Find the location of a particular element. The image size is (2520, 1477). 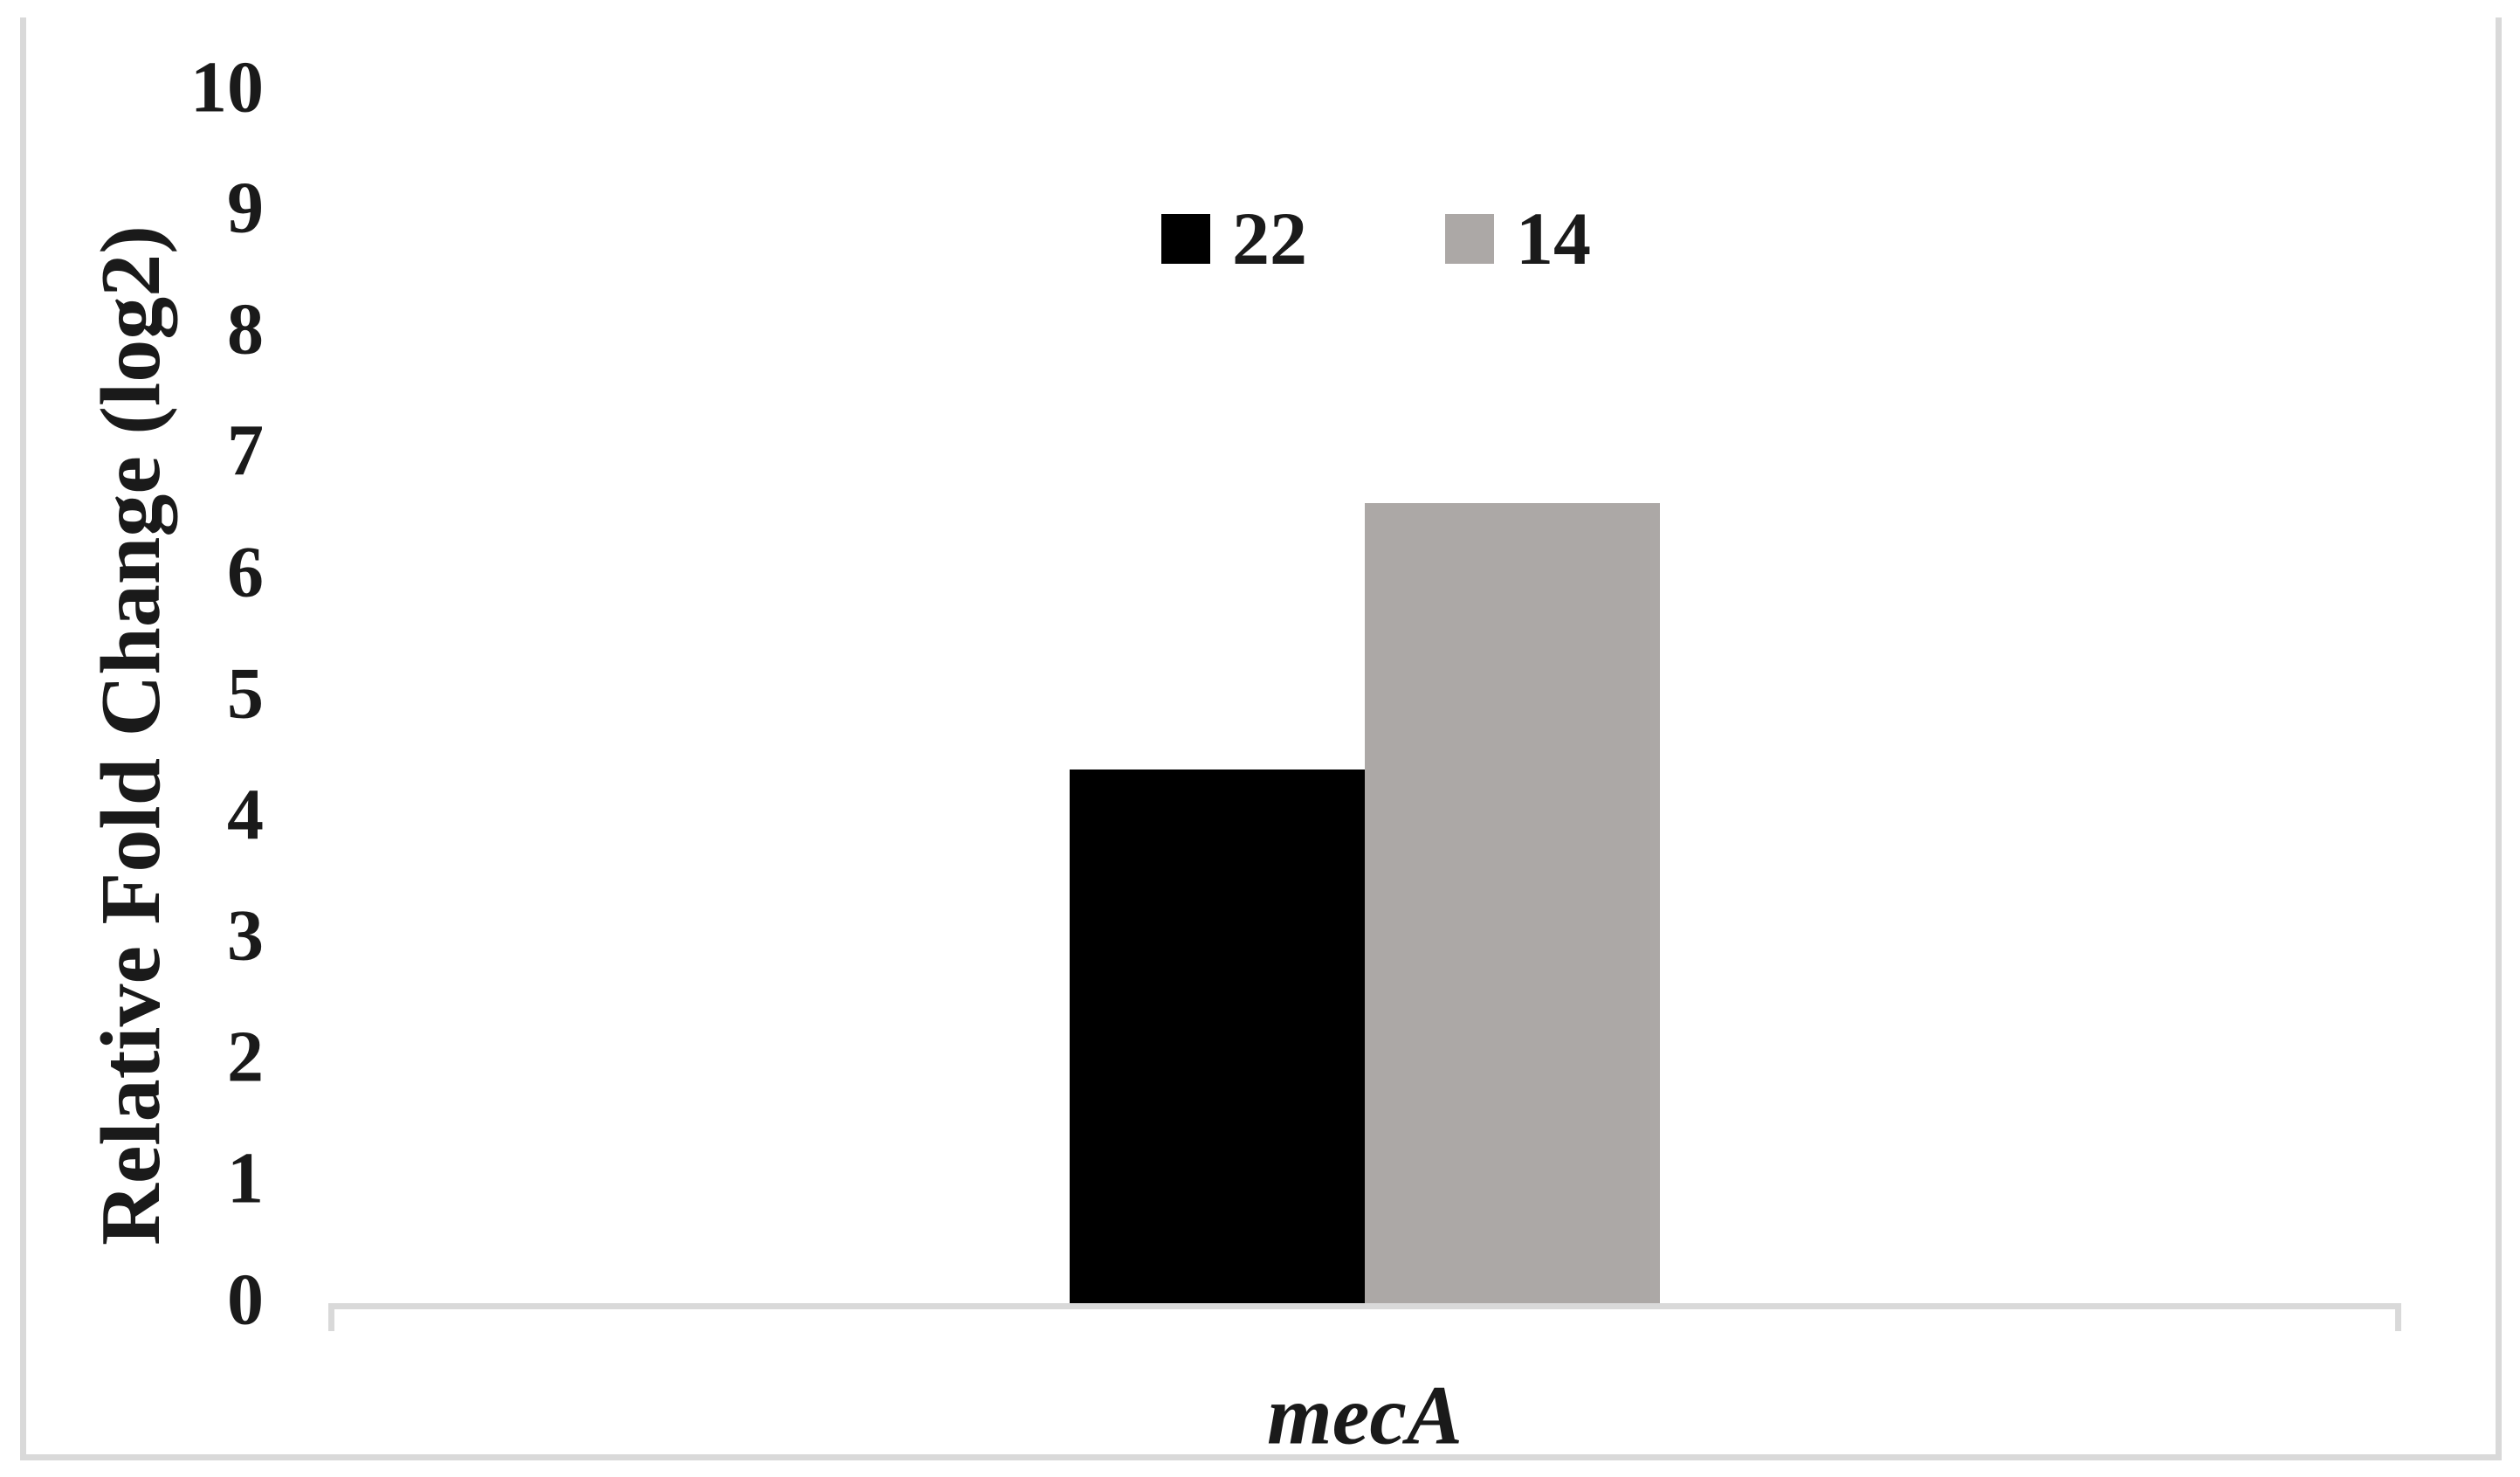

legend-item-22: 22 is located at coordinates (1234, 239).